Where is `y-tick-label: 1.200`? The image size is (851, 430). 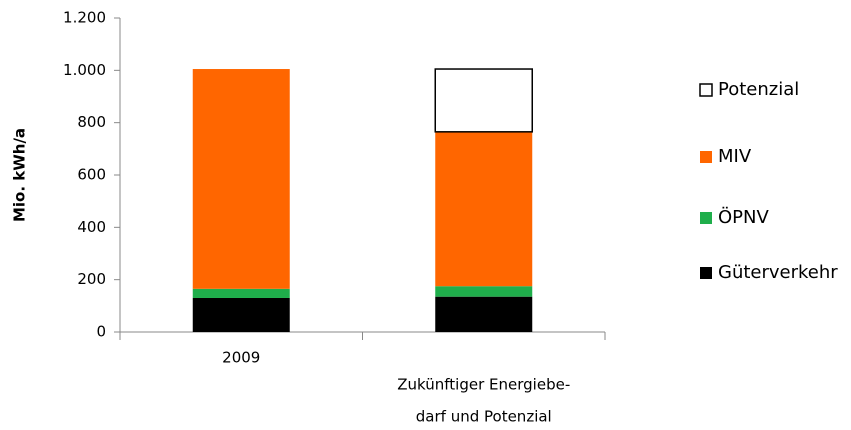
y-tick-label: 1.200 is located at coordinates (84, 18).